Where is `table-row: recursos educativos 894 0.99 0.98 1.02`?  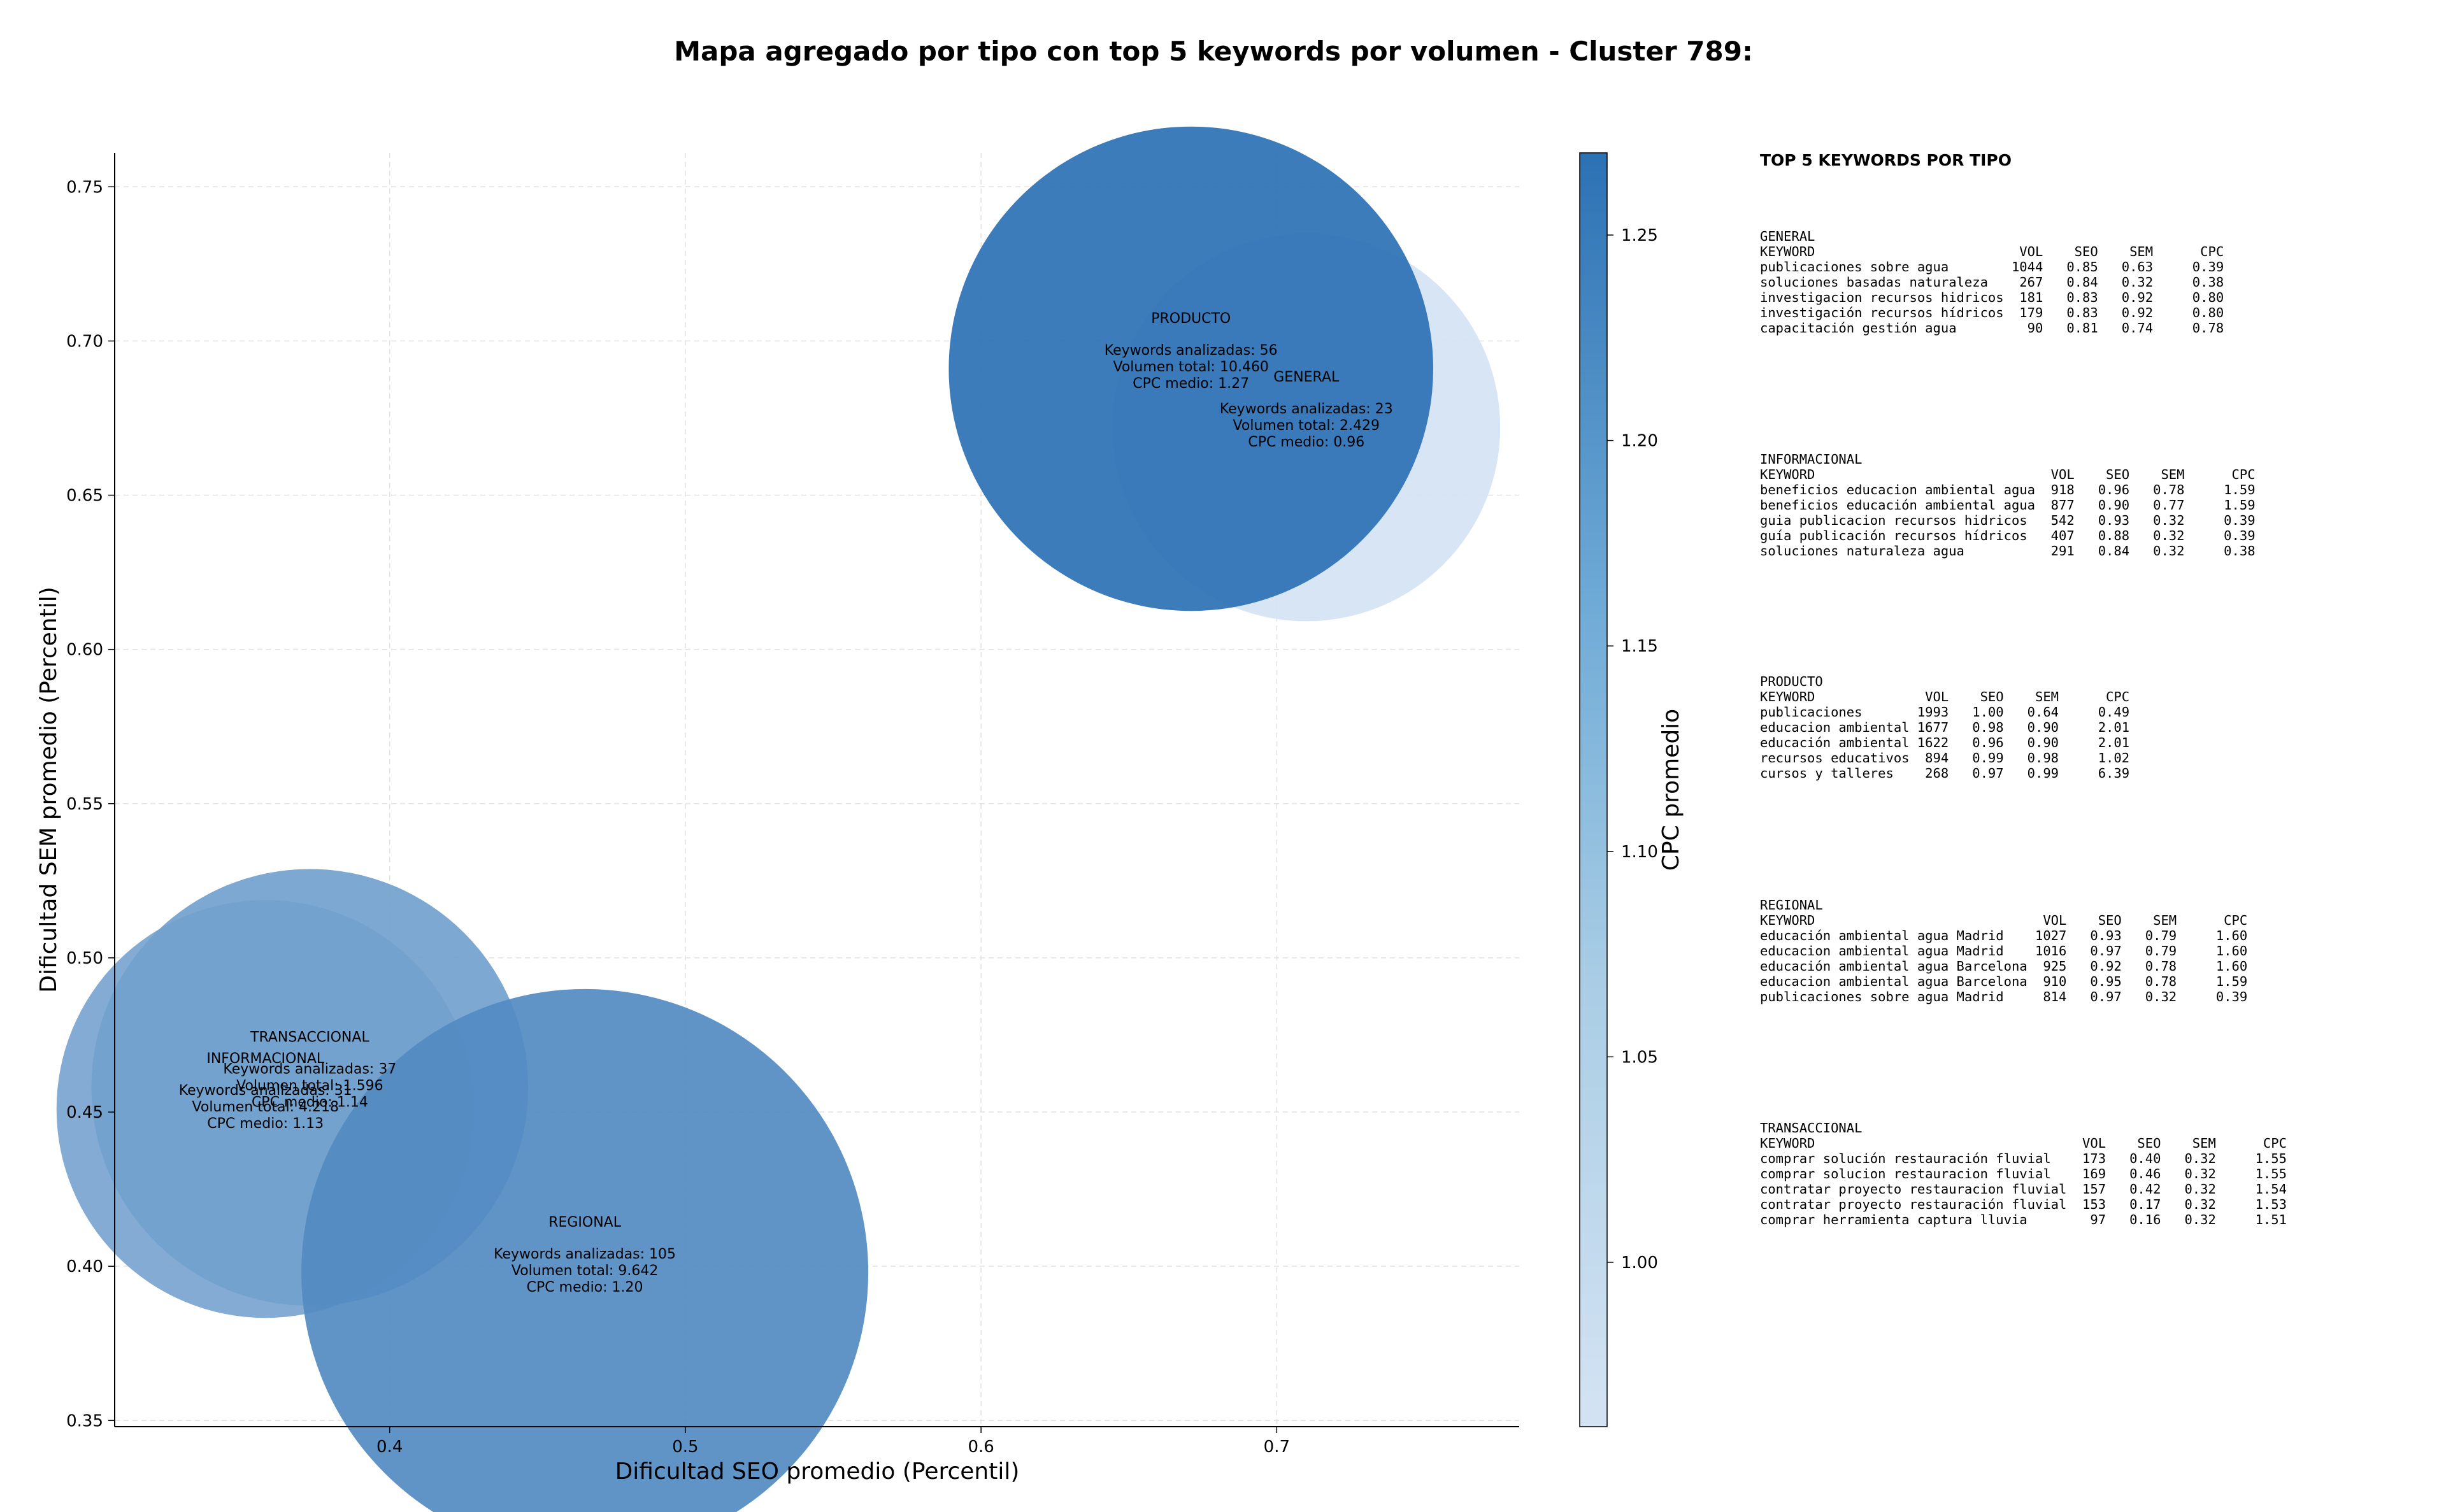 table-row: recursos educativos 894 0.99 0.98 1.02 is located at coordinates (1944, 758).